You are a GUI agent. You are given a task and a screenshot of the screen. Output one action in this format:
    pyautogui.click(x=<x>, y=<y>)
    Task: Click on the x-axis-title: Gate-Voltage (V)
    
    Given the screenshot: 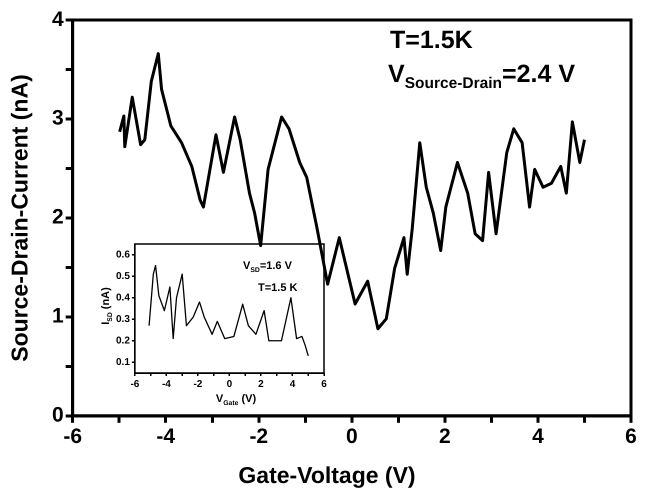 What is the action you would take?
    pyautogui.click(x=327, y=475)
    